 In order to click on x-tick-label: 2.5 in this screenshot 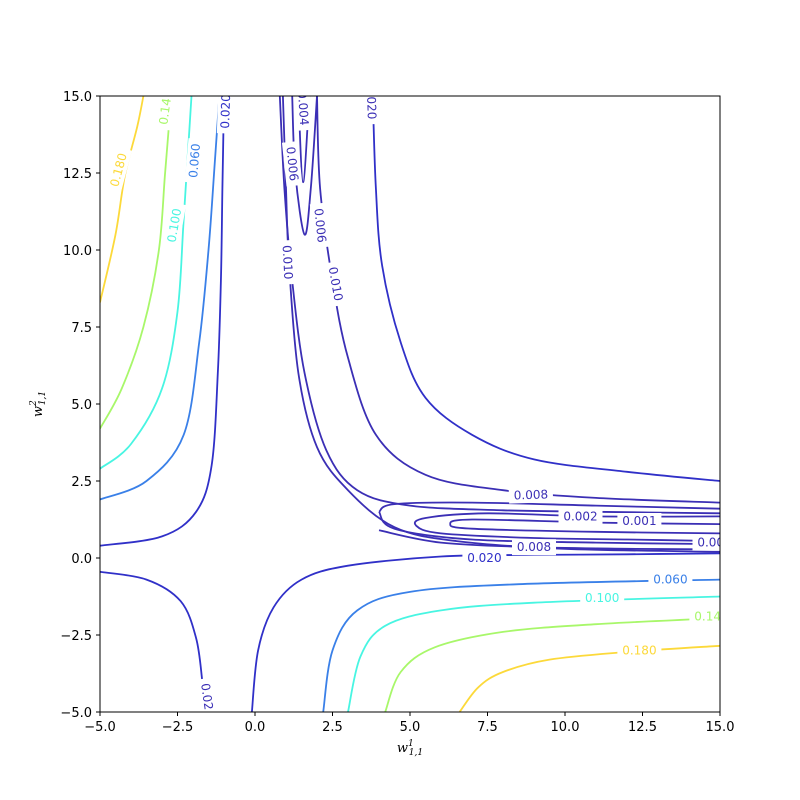, I will do `click(332, 727)`.